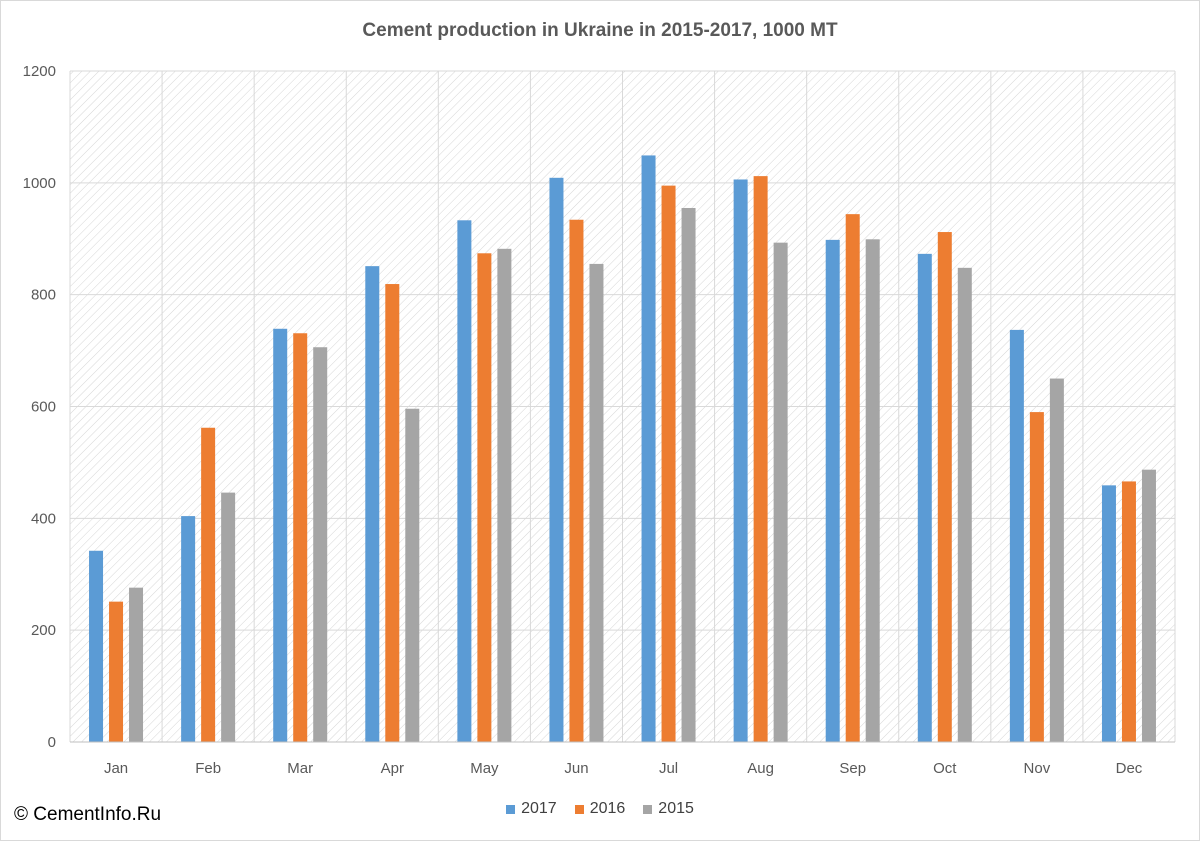 The width and height of the screenshot is (1200, 841). Describe the element at coordinates (228, 617) in the screenshot. I see `bar-2015-feb` at that location.